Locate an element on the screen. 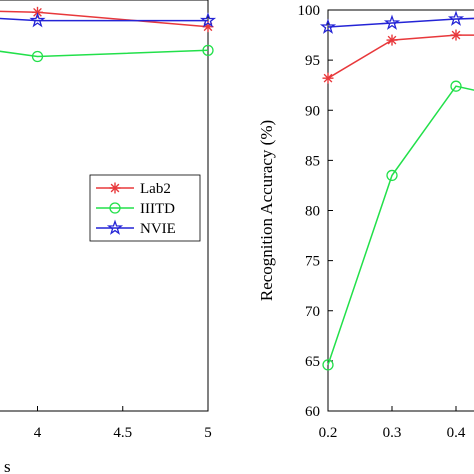  left-series-line-lab2 is located at coordinates (104, 19).